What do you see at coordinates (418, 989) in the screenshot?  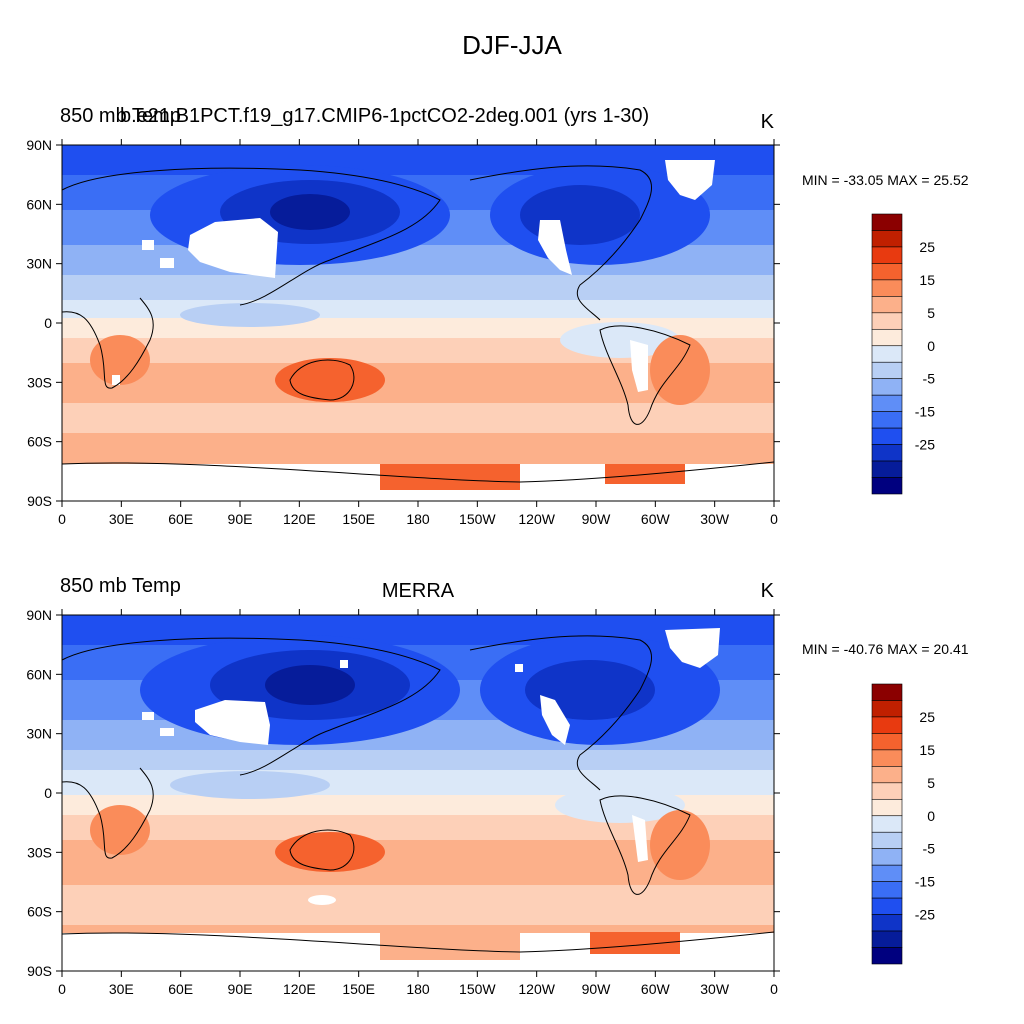 I see `lon-tick-label: 180` at bounding box center [418, 989].